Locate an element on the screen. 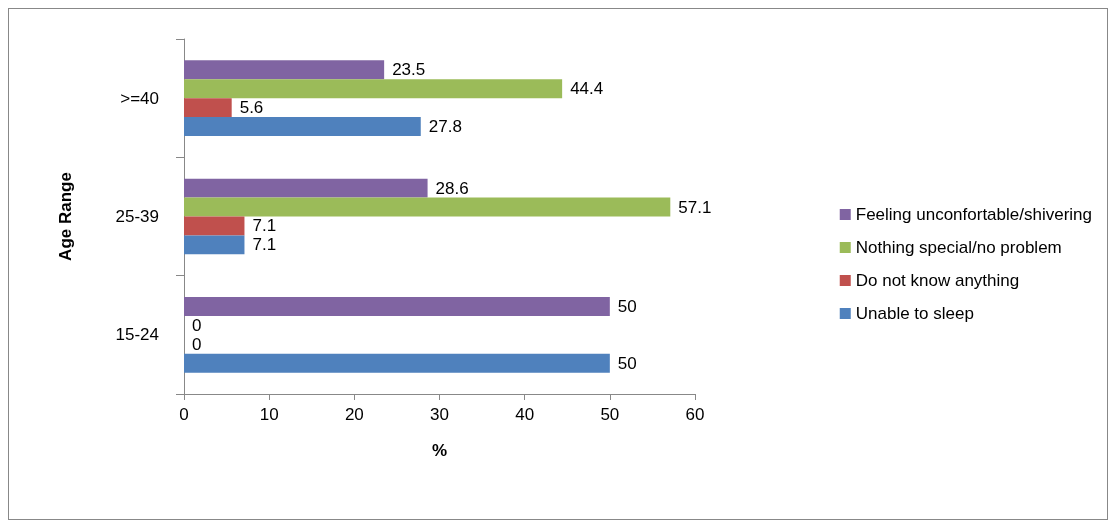 The width and height of the screenshot is (1110, 522). legend-label: Nothing special/no problem is located at coordinates (958, 247).